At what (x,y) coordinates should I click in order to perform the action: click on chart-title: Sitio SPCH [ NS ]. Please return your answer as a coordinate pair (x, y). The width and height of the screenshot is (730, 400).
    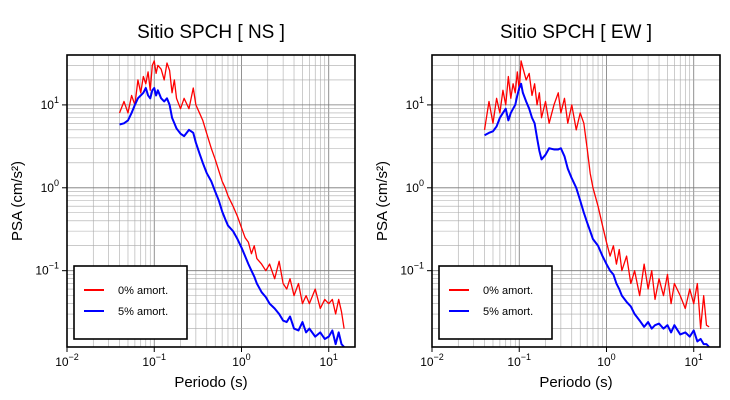
    Looking at the image, I should click on (211, 32).